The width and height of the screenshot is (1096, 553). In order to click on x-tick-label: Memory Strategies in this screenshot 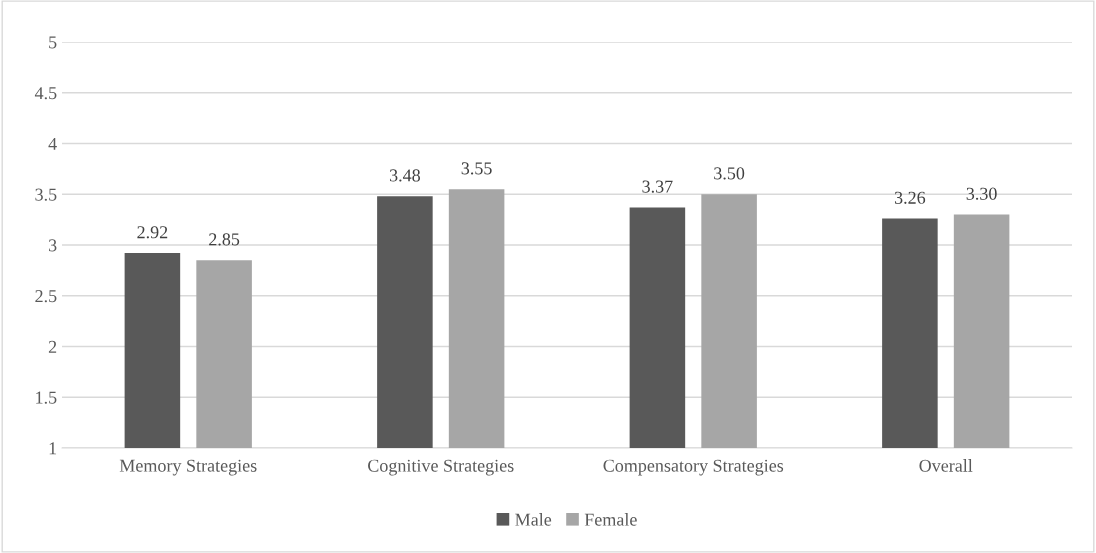, I will do `click(188, 467)`.